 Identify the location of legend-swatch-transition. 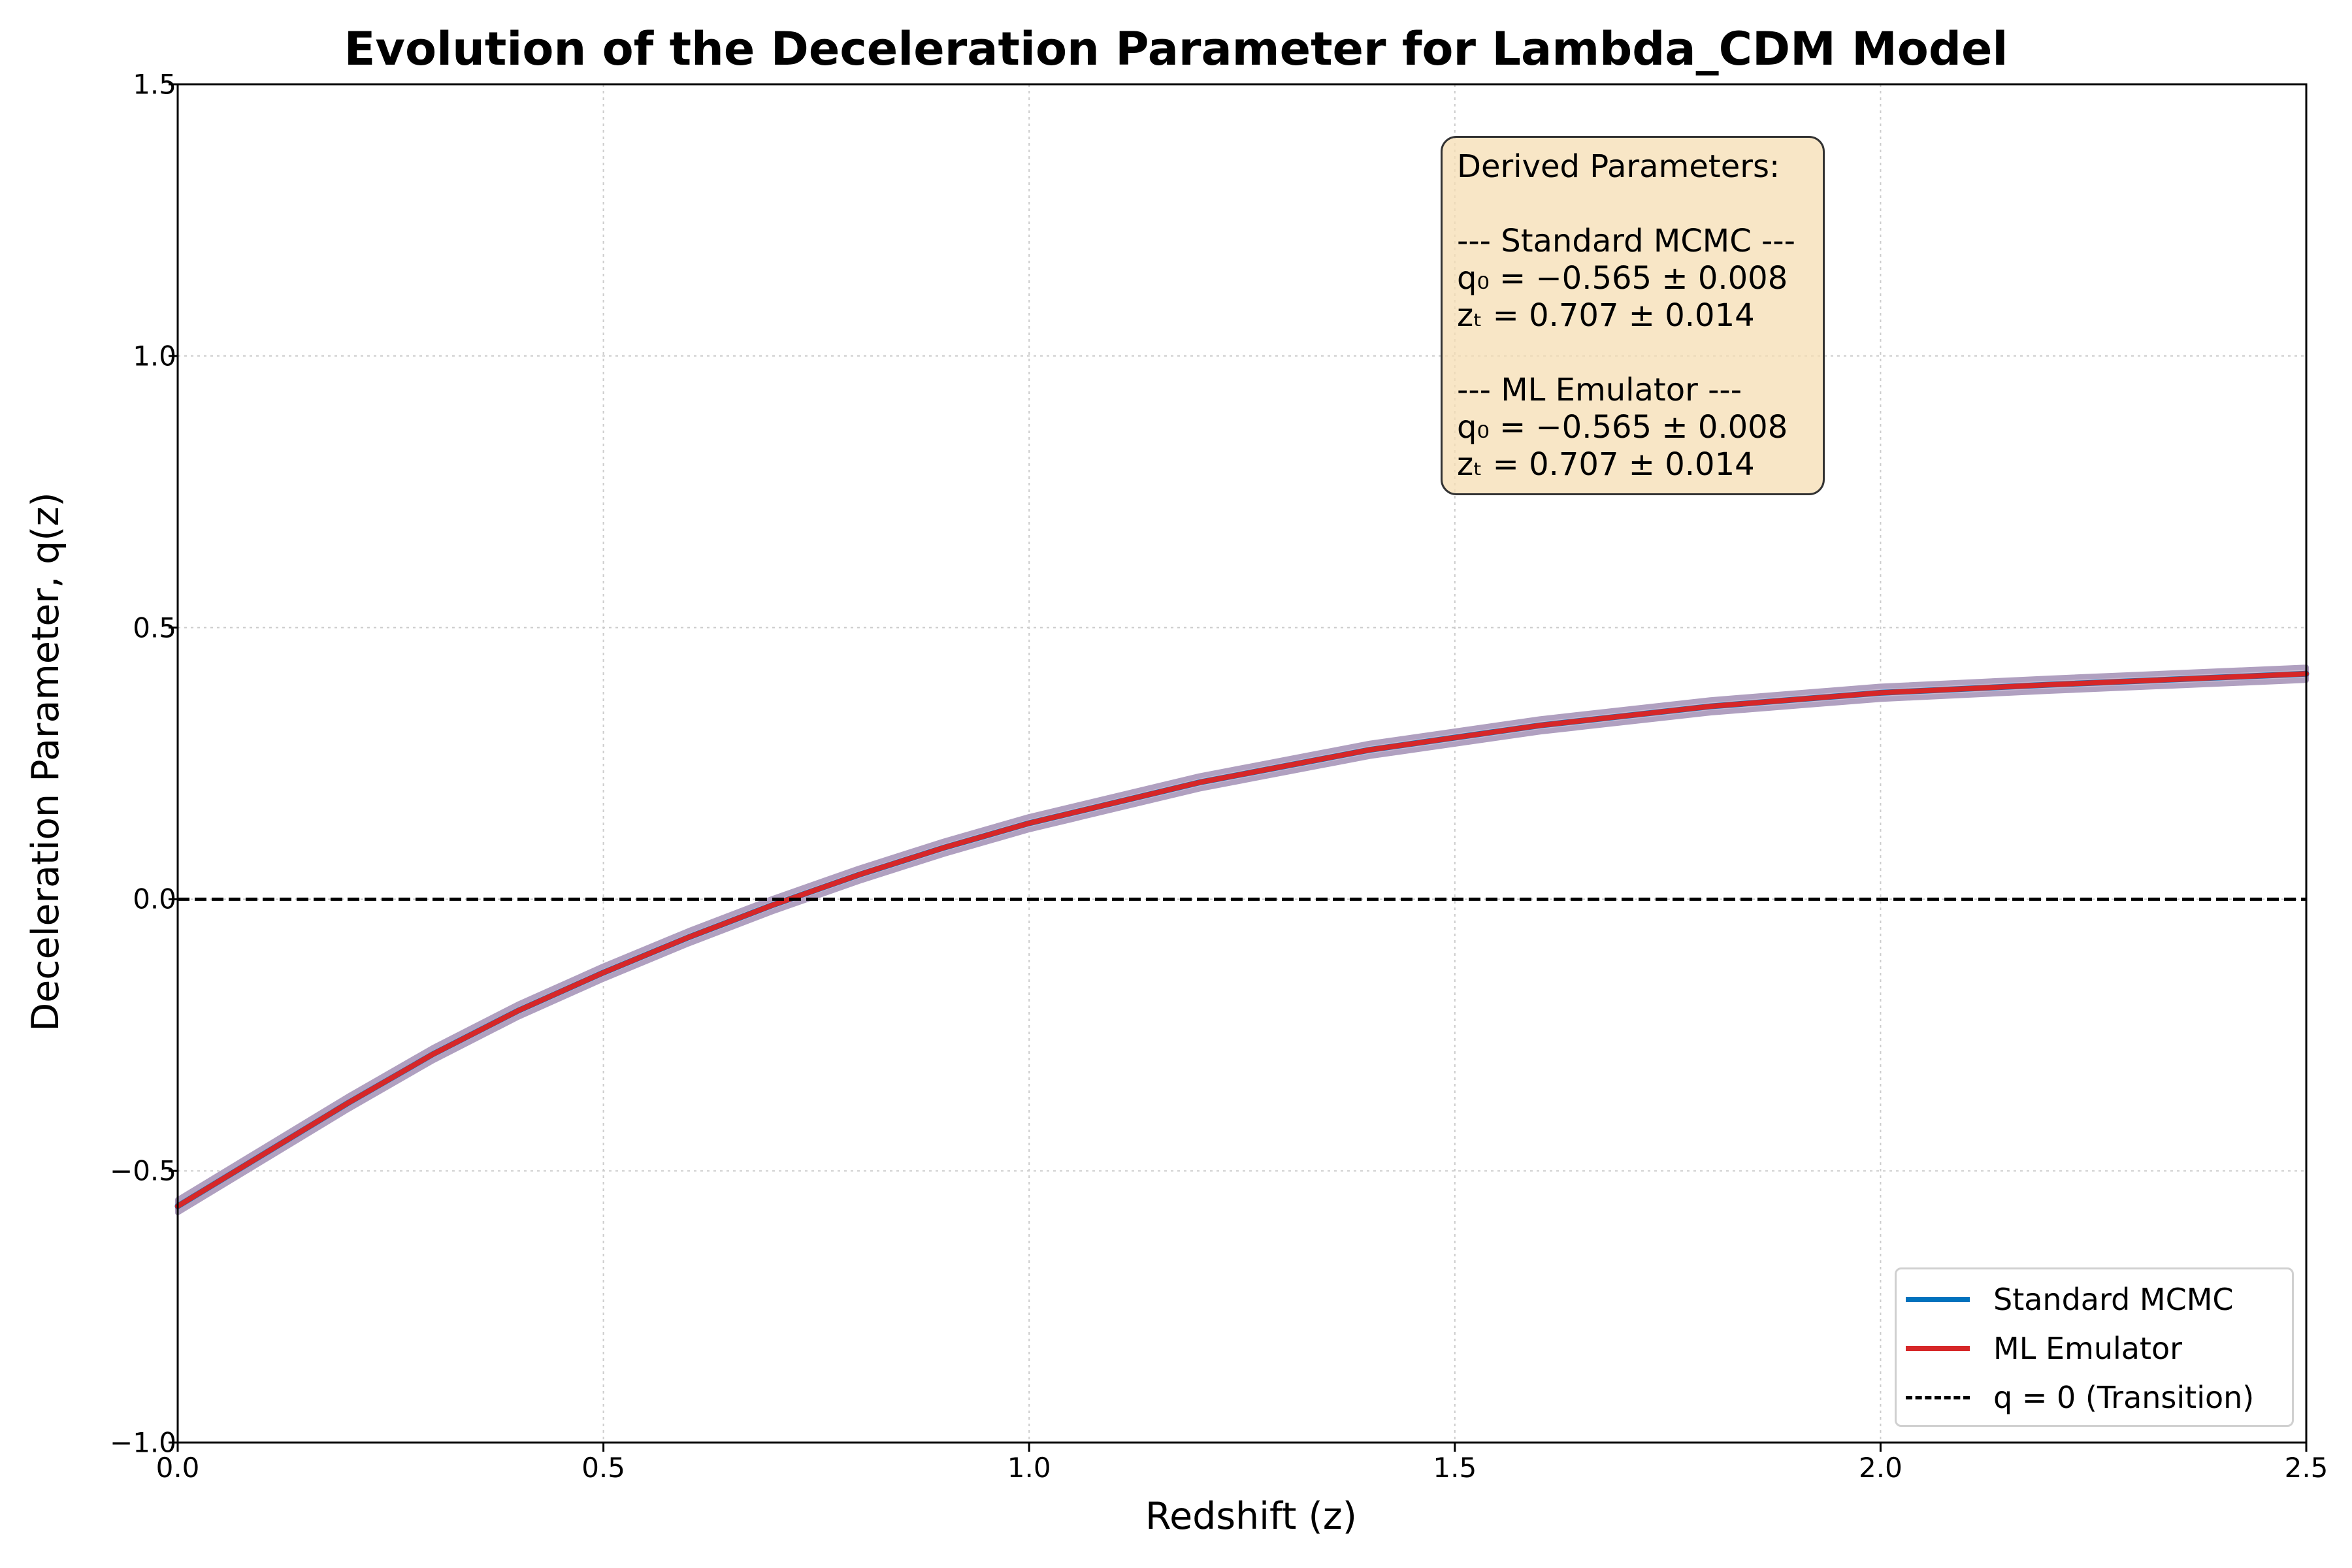
(1938, 1397).